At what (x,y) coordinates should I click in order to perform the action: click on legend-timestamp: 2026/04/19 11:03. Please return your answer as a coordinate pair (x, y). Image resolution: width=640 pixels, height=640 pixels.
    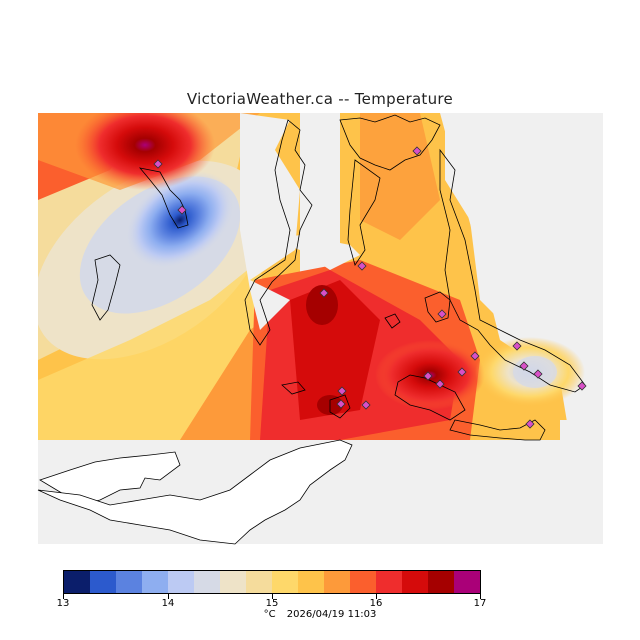
    Looking at the image, I should click on (331, 614).